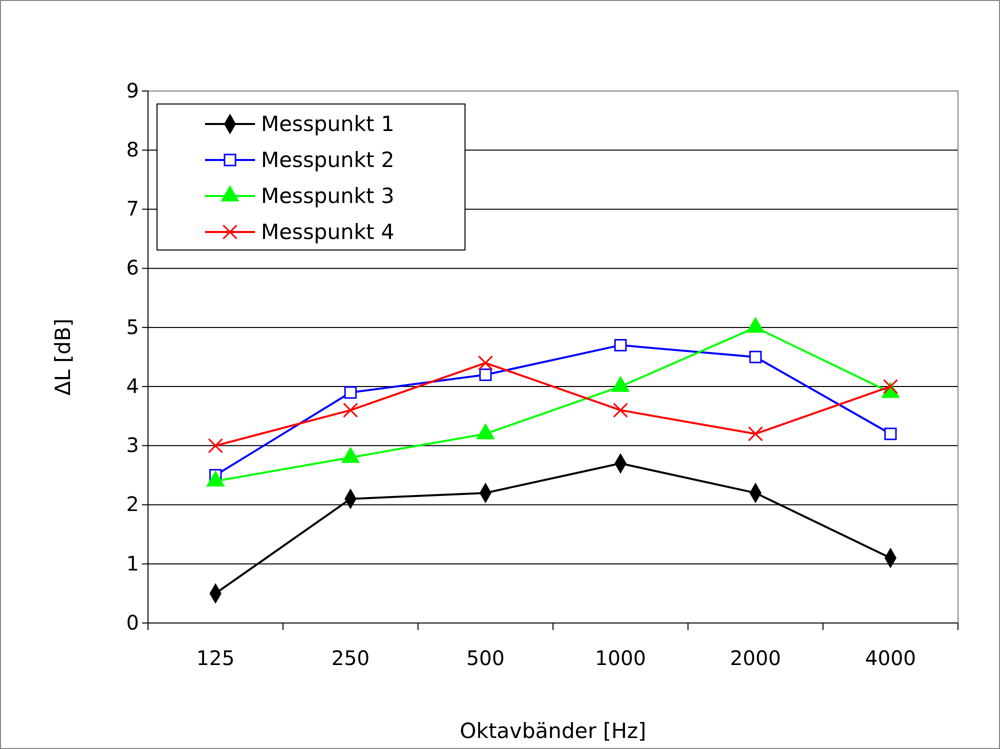  I want to click on y-tick-label: 0, so click(132, 622).